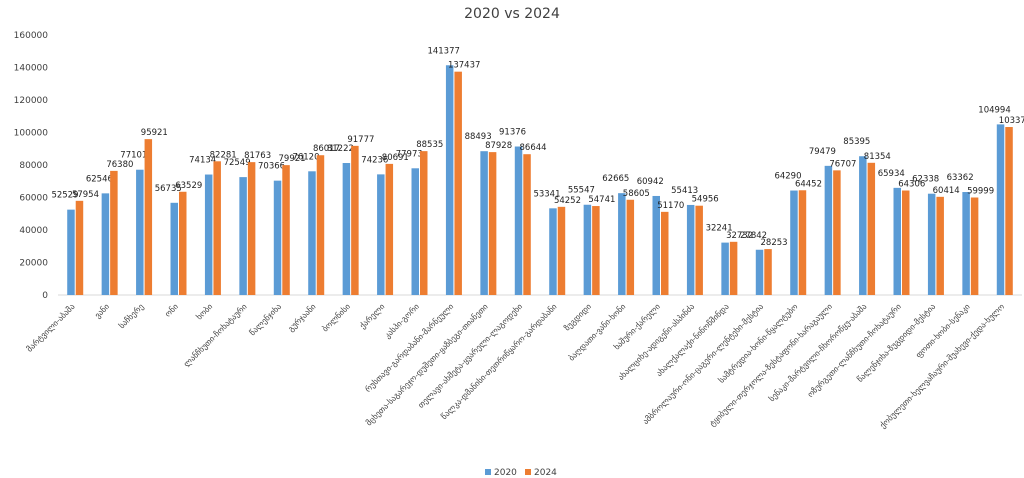  Describe the element at coordinates (130, 315) in the screenshot. I see `x-tick-label: საჩხერე` at that location.